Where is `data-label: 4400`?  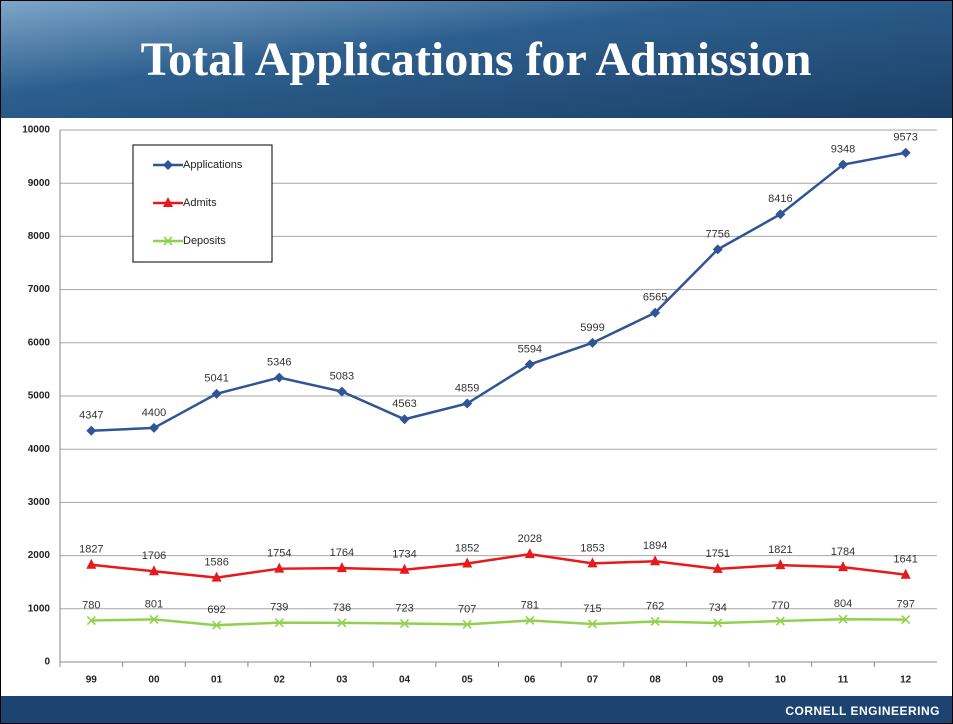 data-label: 4400 is located at coordinates (154, 413).